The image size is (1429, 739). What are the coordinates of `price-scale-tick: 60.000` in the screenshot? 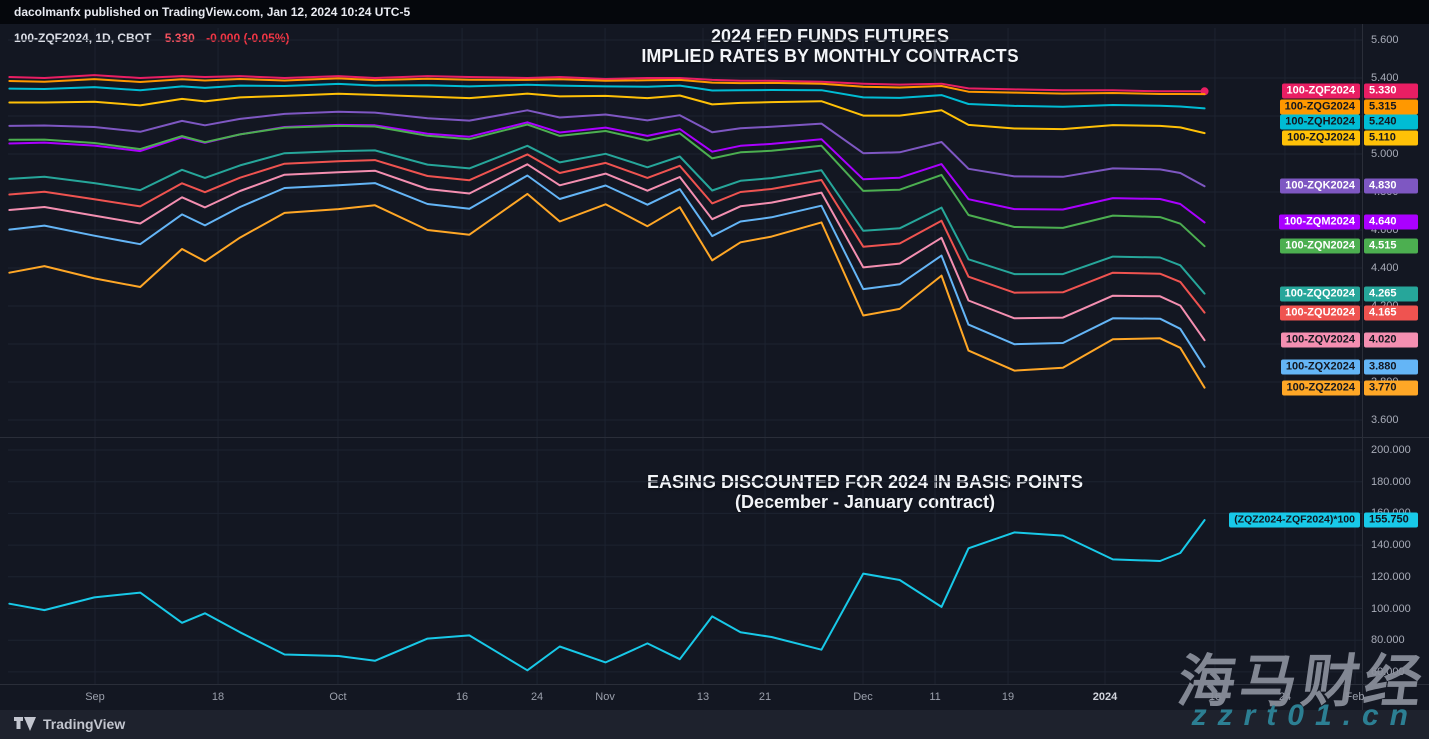 It's located at (1388, 671).